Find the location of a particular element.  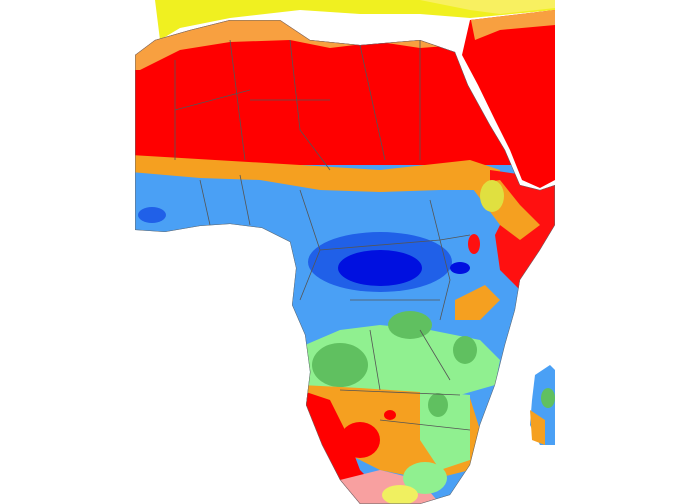

savanna-zone is located at coordinates (477, 302).